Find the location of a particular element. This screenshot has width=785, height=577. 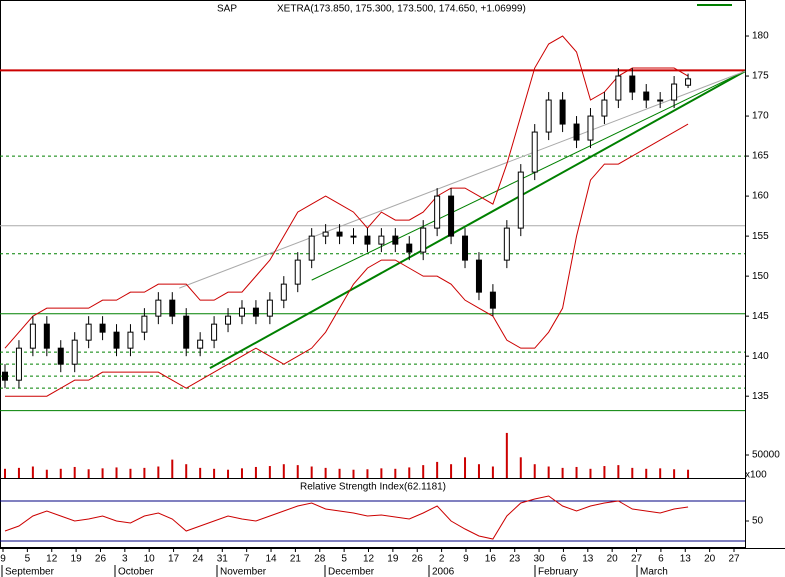

x-tick-label: 3 is located at coordinates (125, 559).